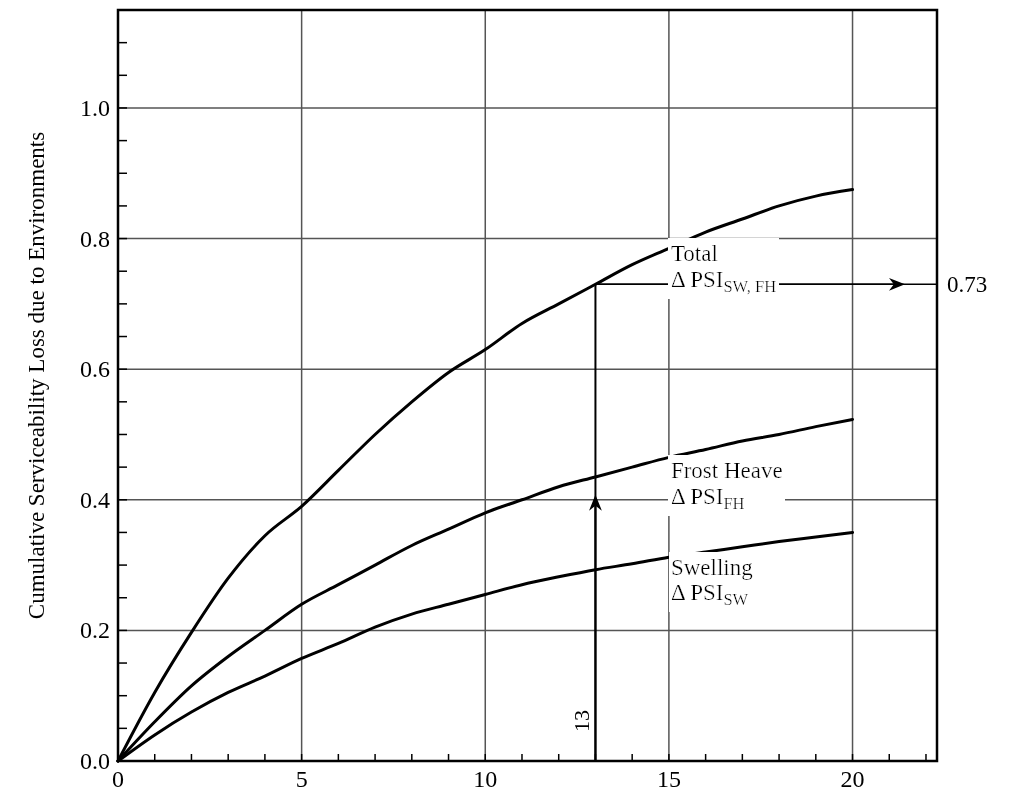  Describe the element at coordinates (95, 107) in the screenshot. I see `y-tick-label: 1.0` at that location.